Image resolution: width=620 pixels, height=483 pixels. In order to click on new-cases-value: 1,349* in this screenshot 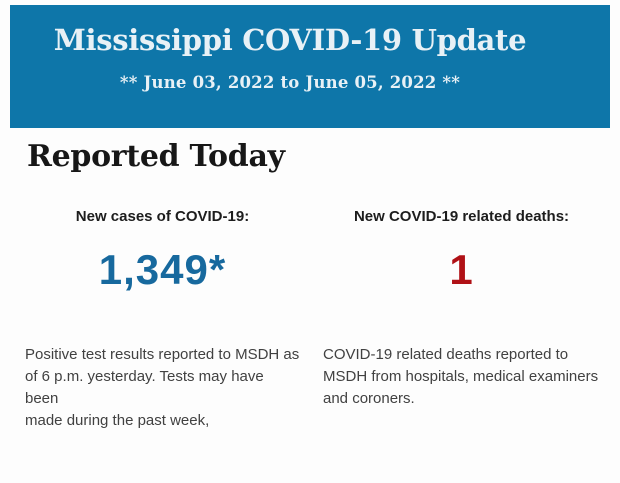, I will do `click(162, 269)`.